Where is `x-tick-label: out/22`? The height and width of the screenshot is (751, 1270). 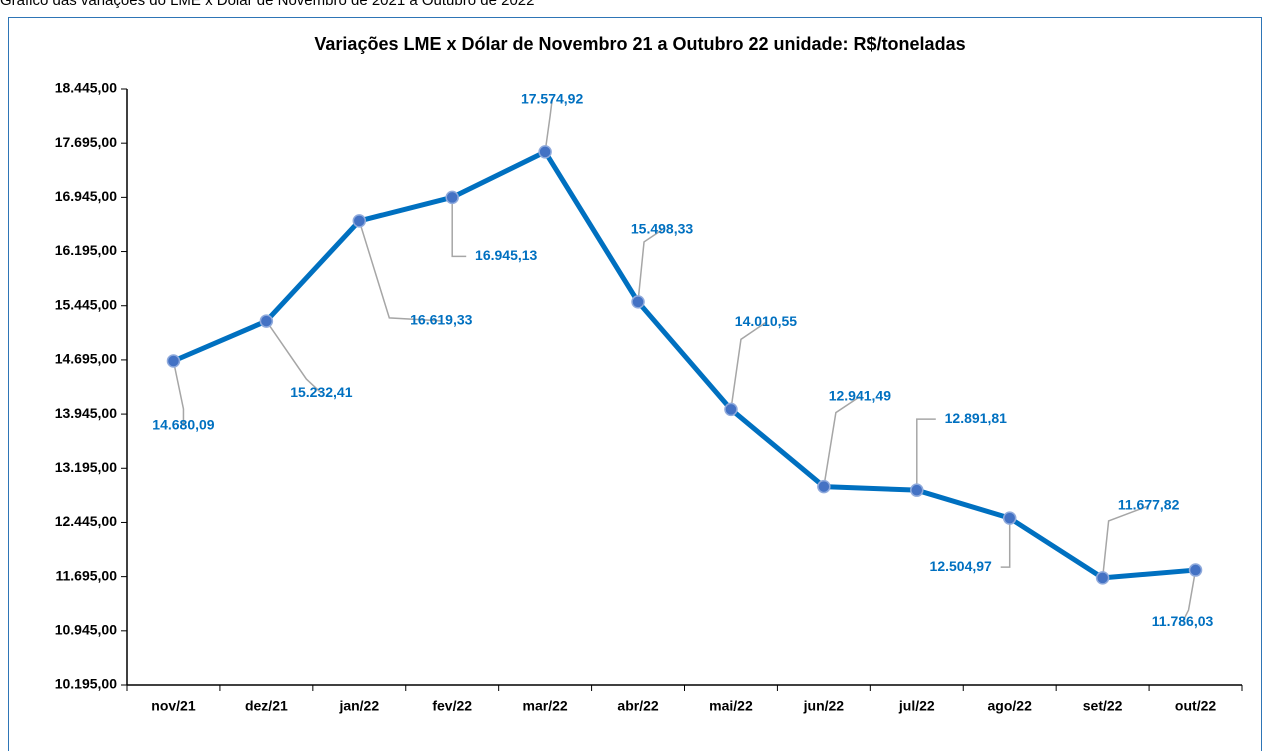
x-tick-label: out/22 is located at coordinates (1195, 706).